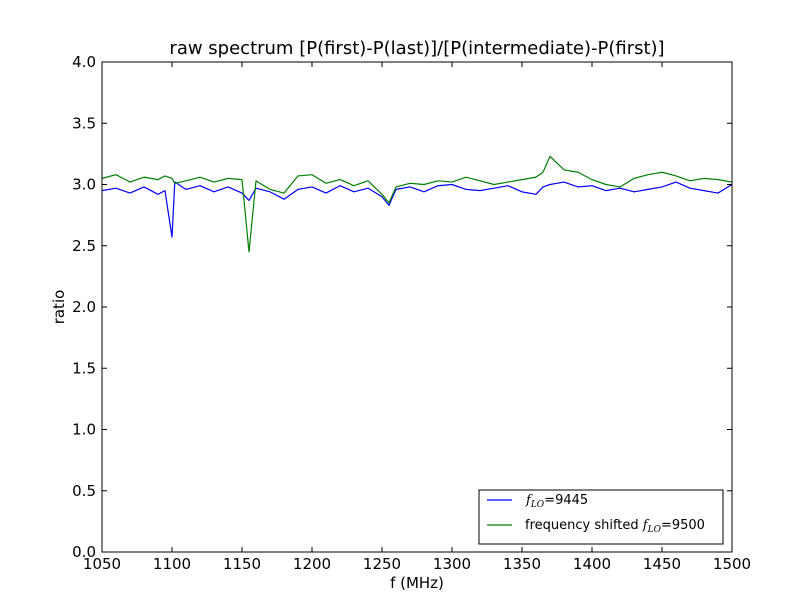  I want to click on y-tick-label: 4.0, so click(84, 62).